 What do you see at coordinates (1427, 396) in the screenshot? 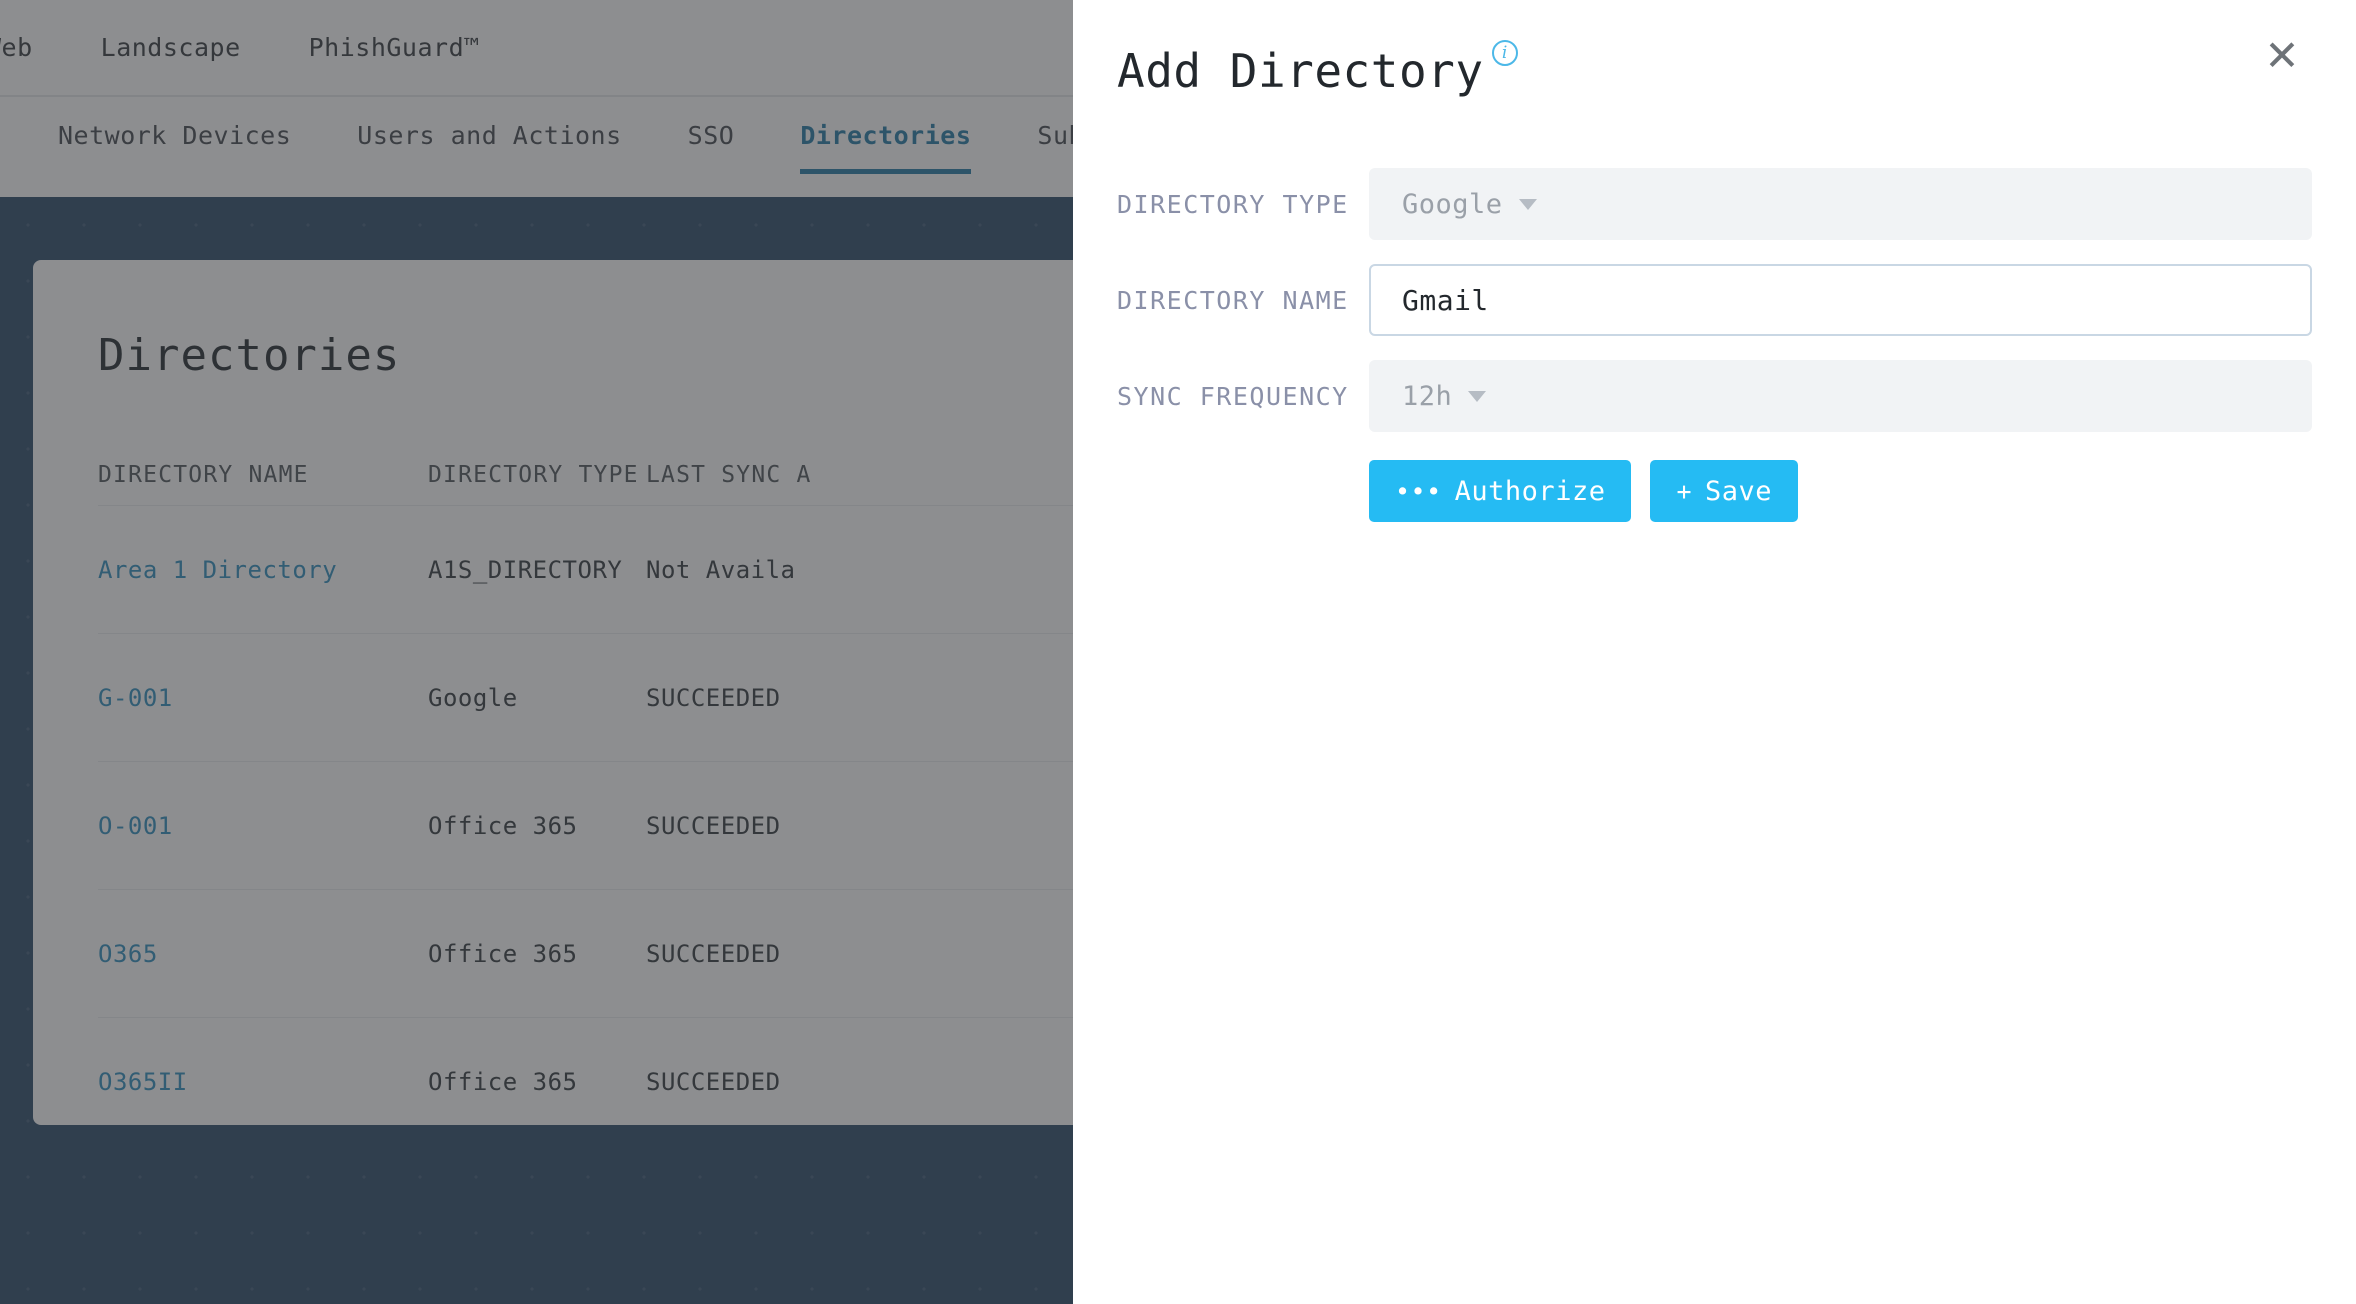
I see `sync-frequency-value: 12h` at bounding box center [1427, 396].